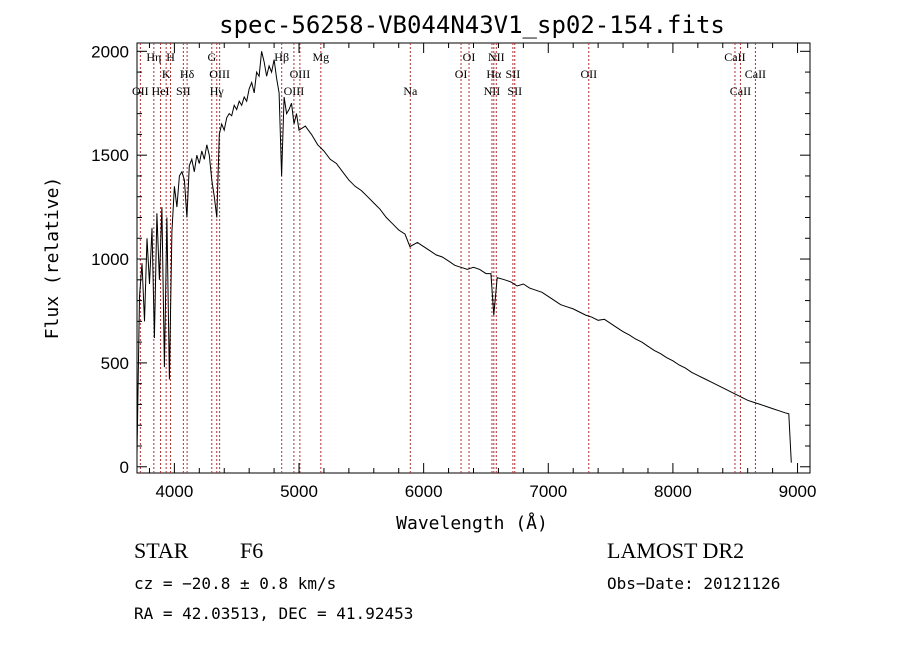 The height and width of the screenshot is (649, 900). Describe the element at coordinates (299, 491) in the screenshot. I see `x-tick-label-1: 5000` at that location.